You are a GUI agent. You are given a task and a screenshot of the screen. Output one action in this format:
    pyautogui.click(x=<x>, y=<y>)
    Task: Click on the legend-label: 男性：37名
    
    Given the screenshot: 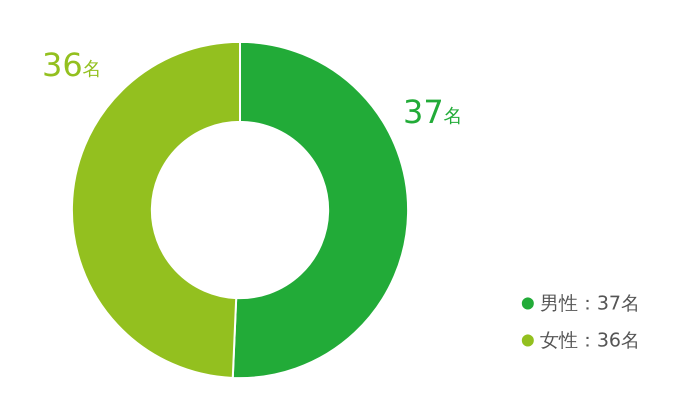 What is the action you would take?
    pyautogui.click(x=590, y=303)
    